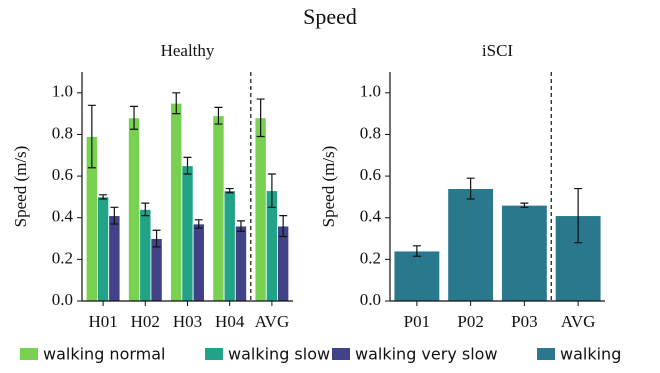 Image resolution: width=660 pixels, height=373 pixels. Describe the element at coordinates (426, 354) in the screenshot. I see `legend-label: walking very slow` at that location.